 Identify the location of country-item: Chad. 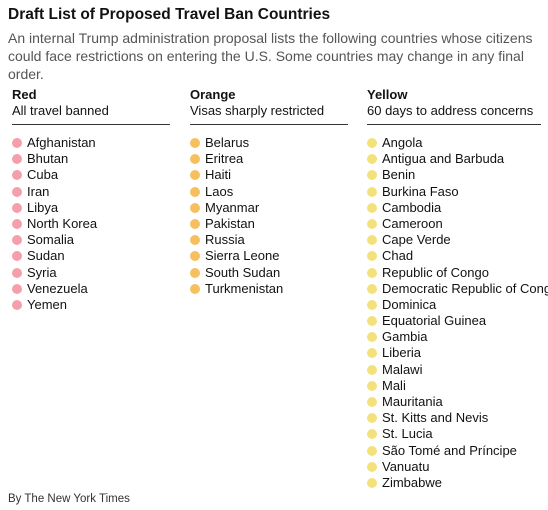
(454, 256).